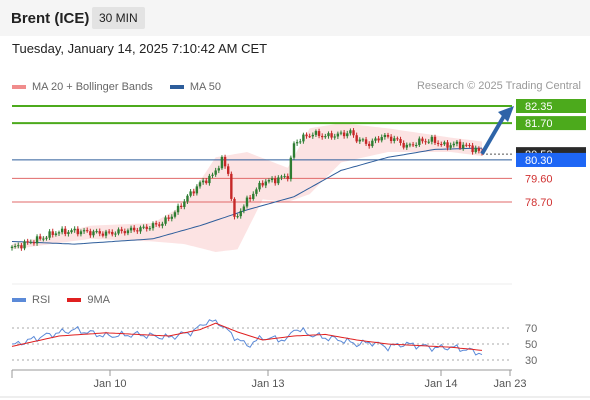 The height and width of the screenshot is (400, 590). What do you see at coordinates (295, 18) in the screenshot?
I see `chart-header: Brent (ICE) 30 MIN` at bounding box center [295, 18].